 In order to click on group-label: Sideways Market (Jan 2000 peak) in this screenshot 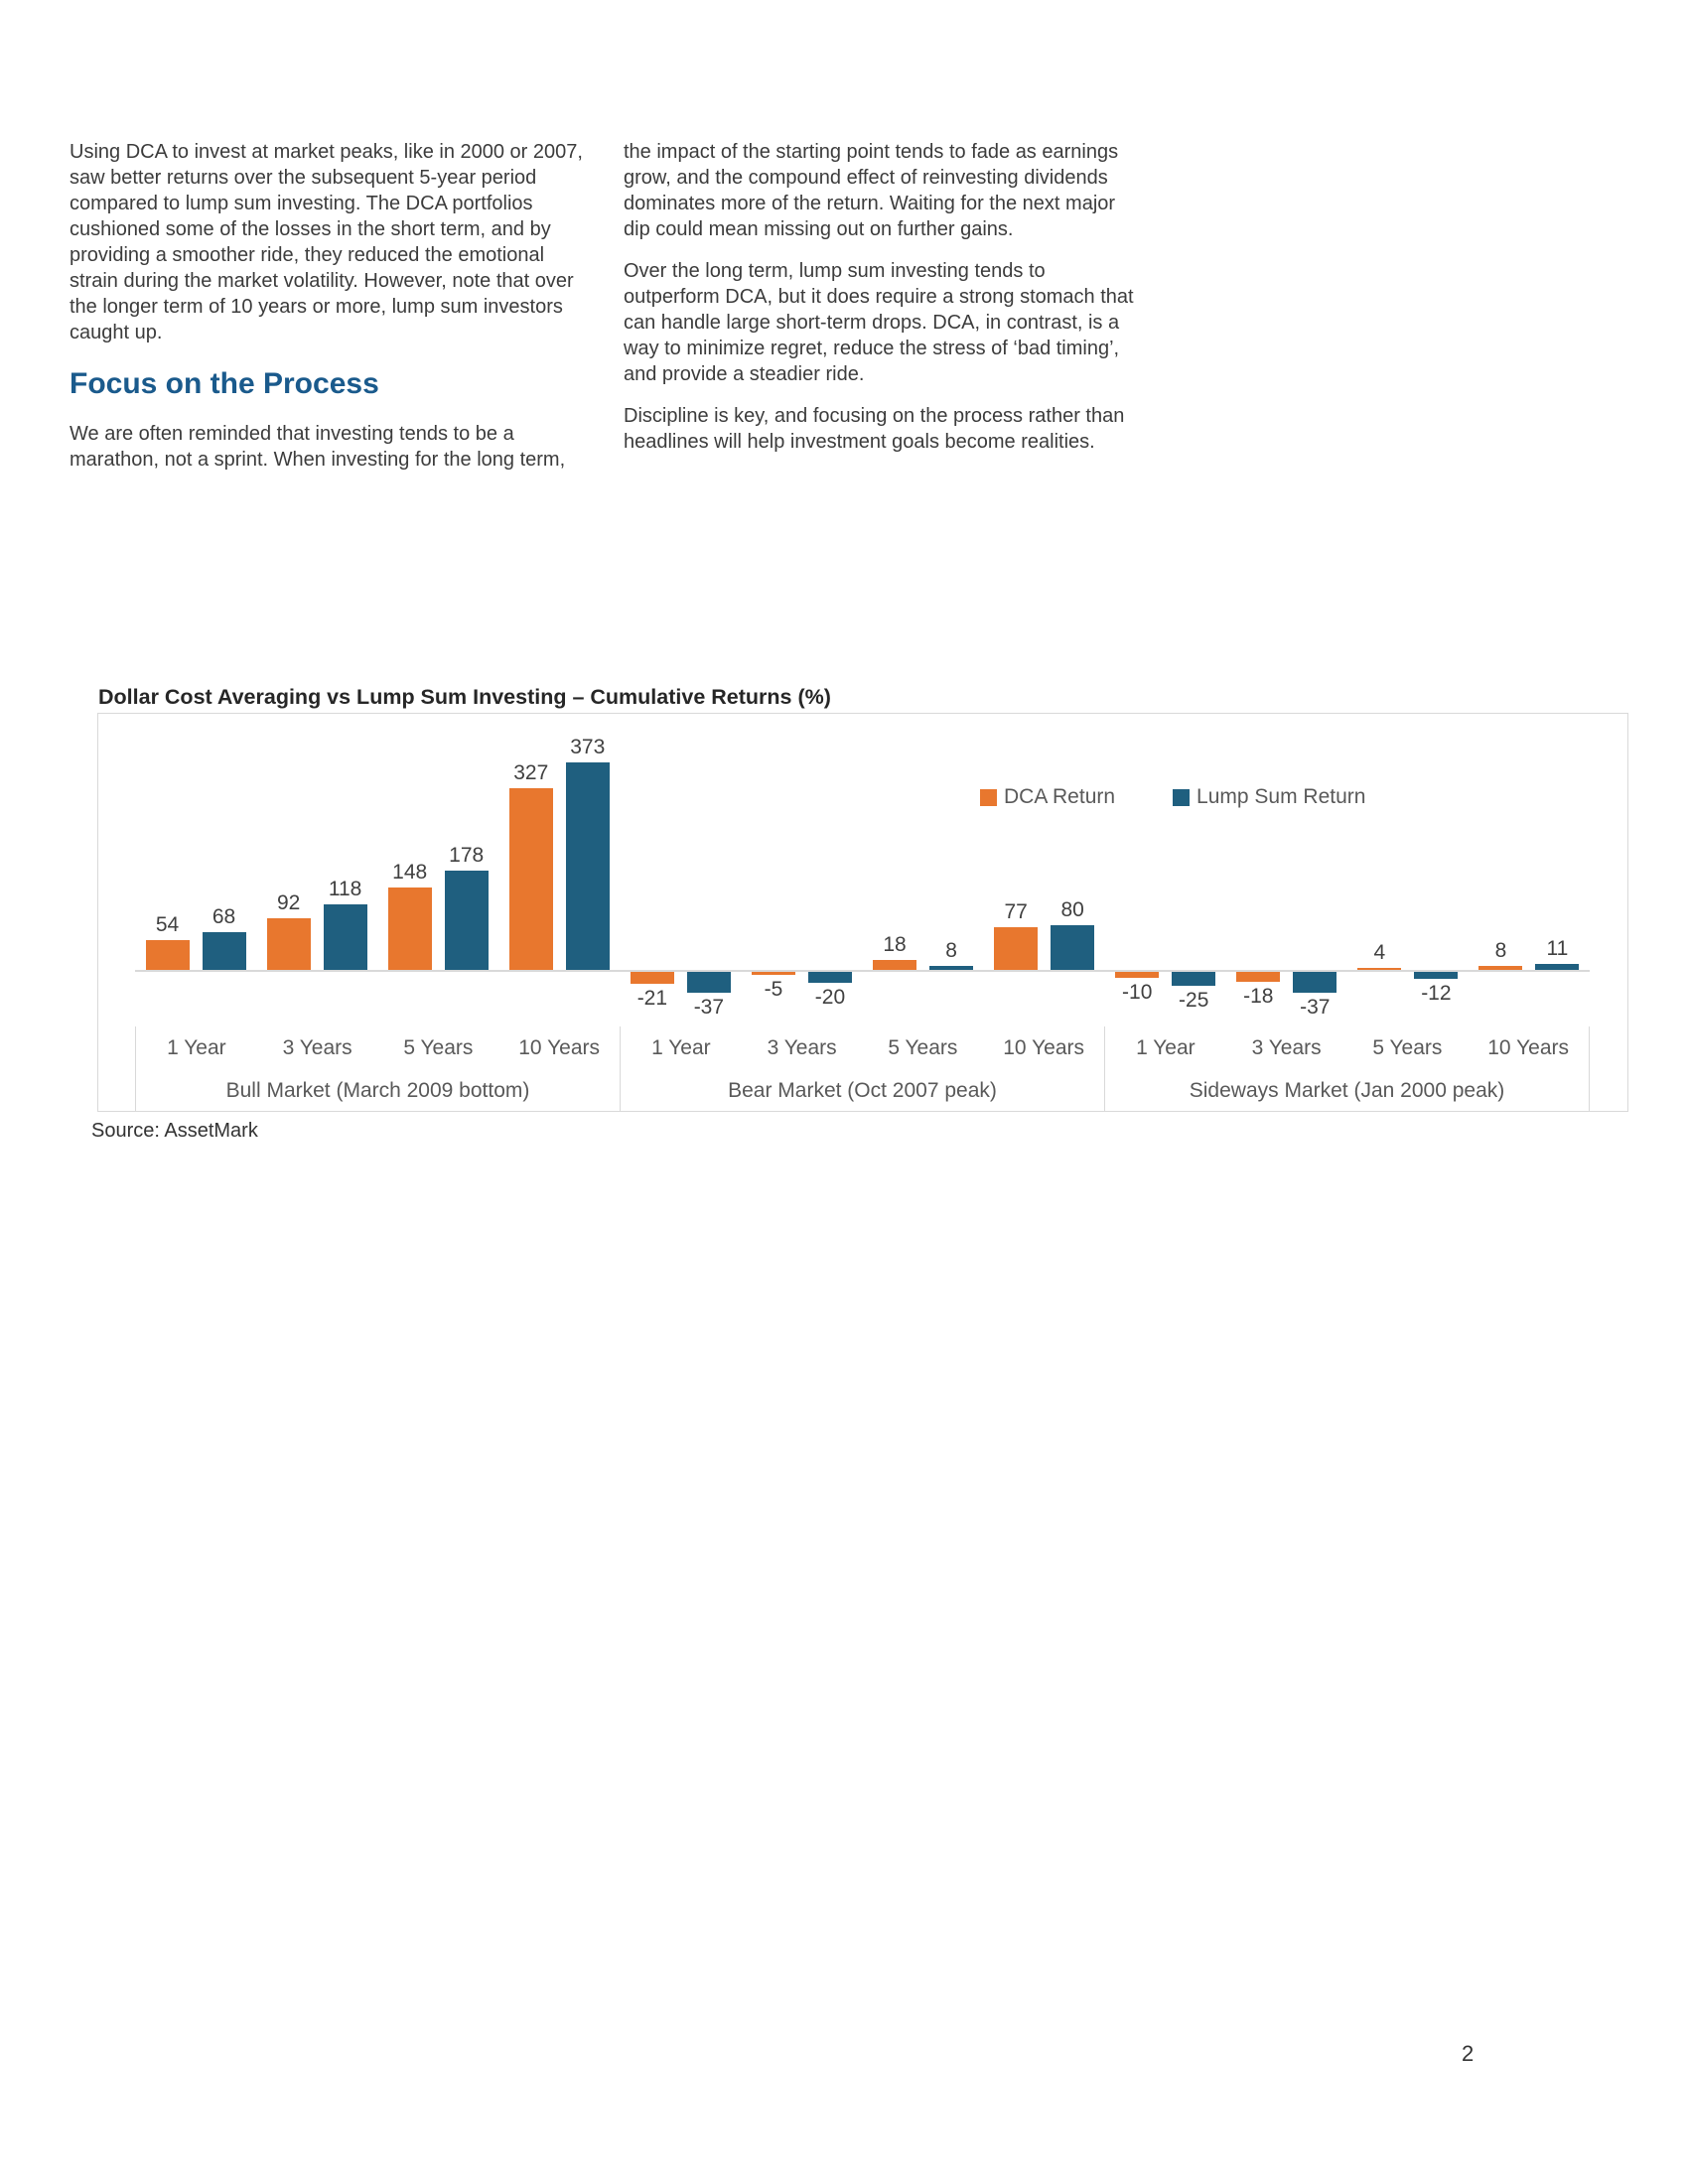, I will do `click(1347, 1090)`.